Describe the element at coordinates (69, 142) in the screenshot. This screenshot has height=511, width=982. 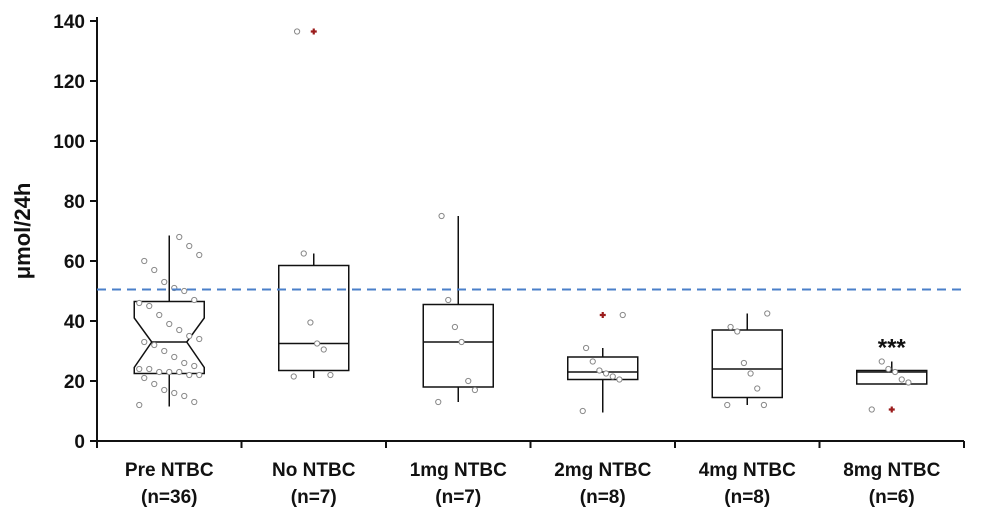
I see `y-tick-label: 100` at that location.